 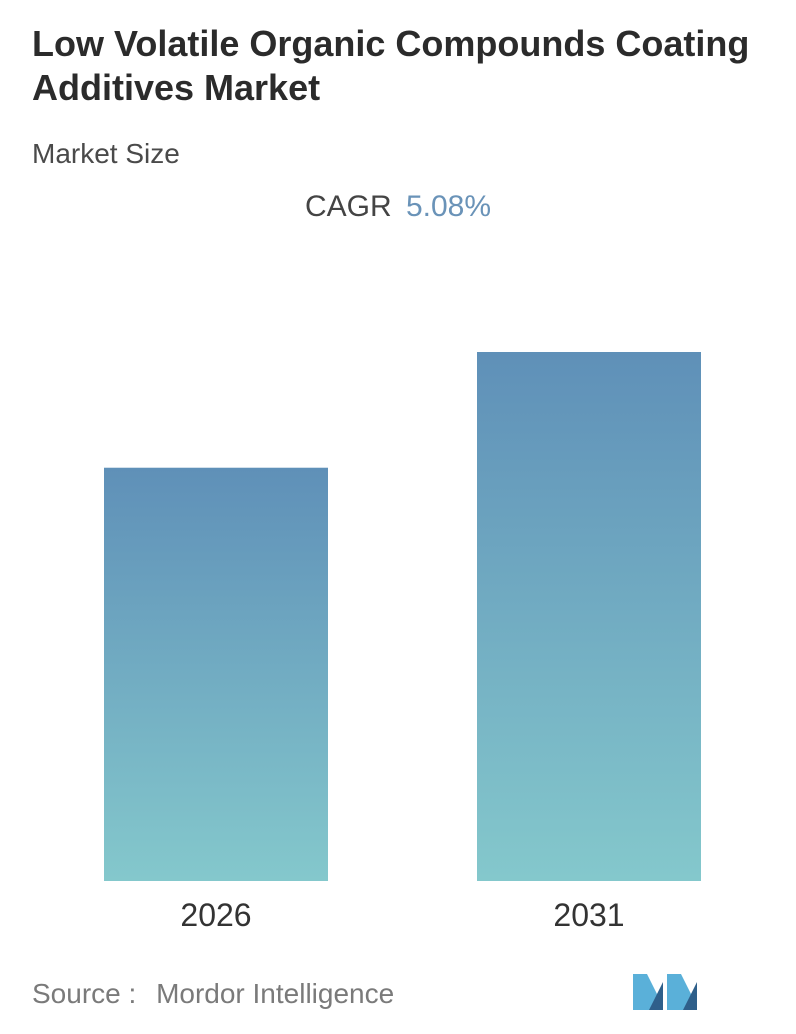 What do you see at coordinates (398, 207) in the screenshot?
I see `cagr-indicator: CAGR 5.08%` at bounding box center [398, 207].